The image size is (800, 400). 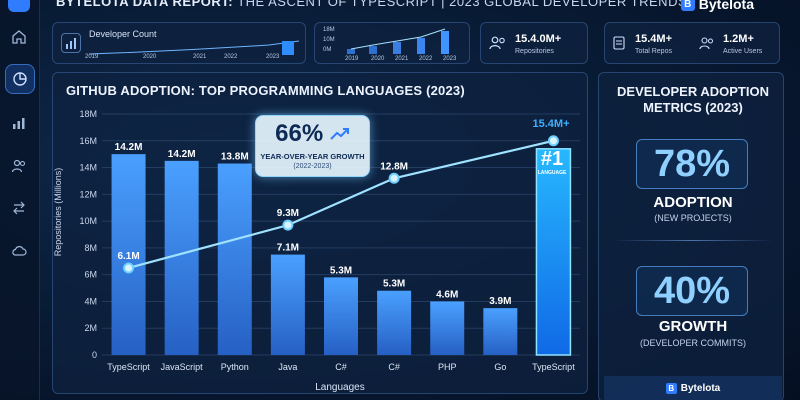 I want to click on trend-tick-0: 18M, so click(x=329, y=30).